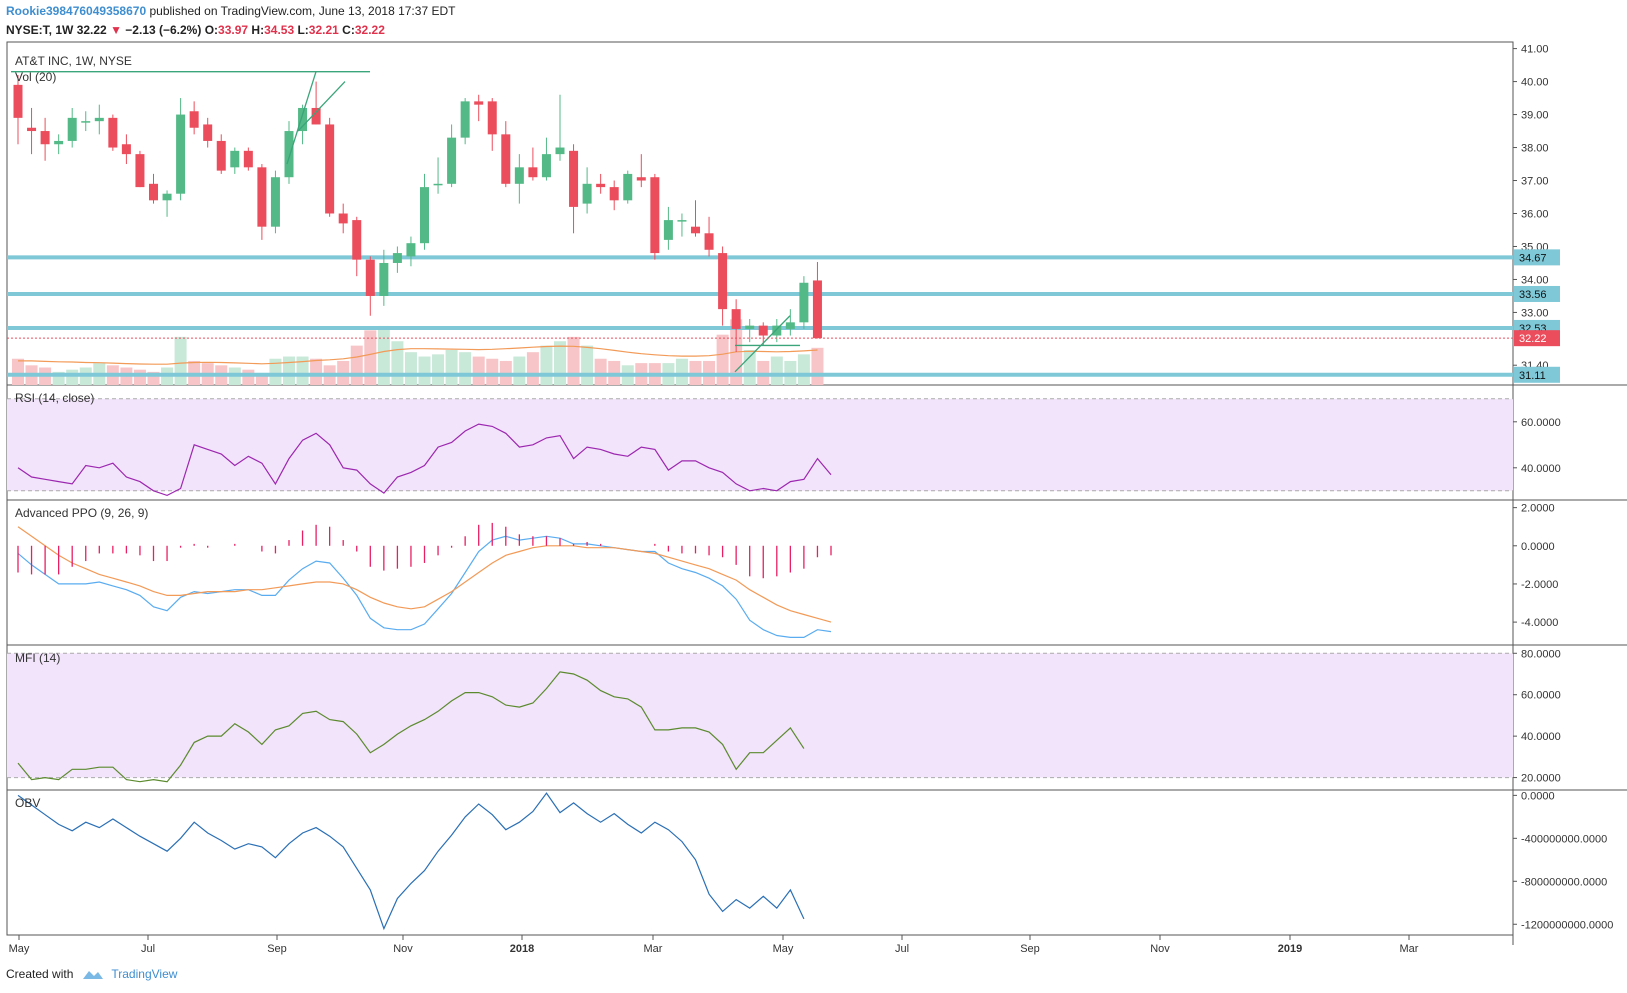 The image size is (1627, 993). I want to click on mfi-pane: 80.0000 60.0000 40.0000 20.0000 MFI (14), so click(784, 716).